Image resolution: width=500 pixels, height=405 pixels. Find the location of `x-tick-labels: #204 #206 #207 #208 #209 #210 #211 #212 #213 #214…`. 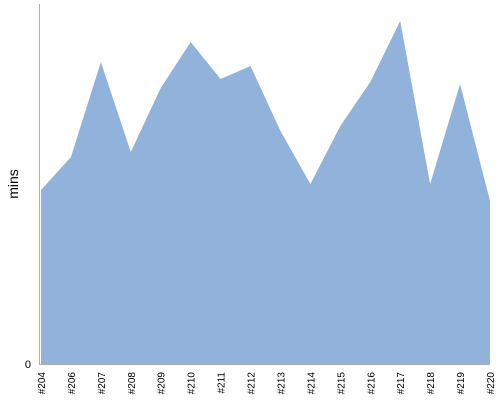

x-tick-labels: #204 #206 #207 #208 #209 #210 #211 #212 #213 #214… is located at coordinates (267, 383).